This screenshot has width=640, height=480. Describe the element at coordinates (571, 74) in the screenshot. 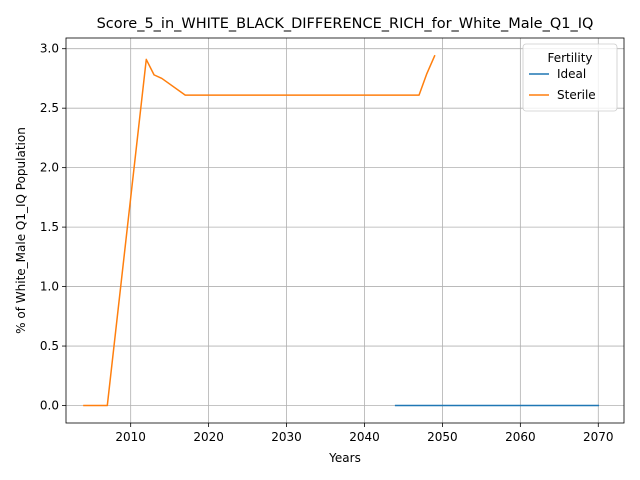

I see `legend-label-ideal: Ideal` at that location.